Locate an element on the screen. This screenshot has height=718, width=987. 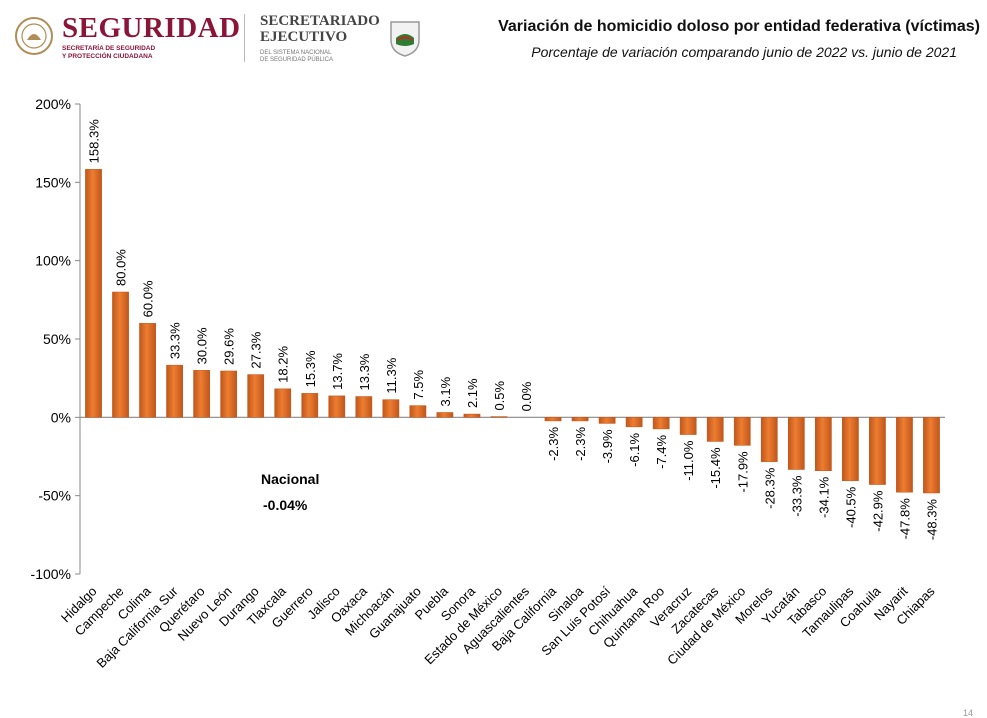
data-label: 27.3% is located at coordinates (256, 349).